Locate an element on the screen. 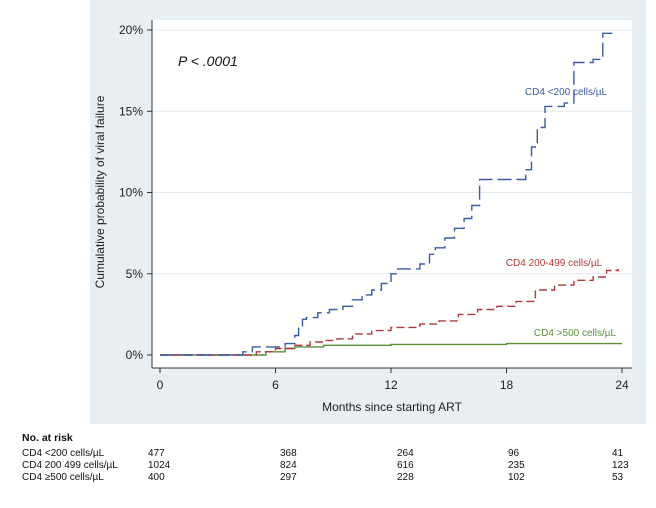 This screenshot has height=508, width=656. risk-row-cd4-under-200: CD4 <200 cells/µL 477 368 264 96 41 is located at coordinates (328, 454).